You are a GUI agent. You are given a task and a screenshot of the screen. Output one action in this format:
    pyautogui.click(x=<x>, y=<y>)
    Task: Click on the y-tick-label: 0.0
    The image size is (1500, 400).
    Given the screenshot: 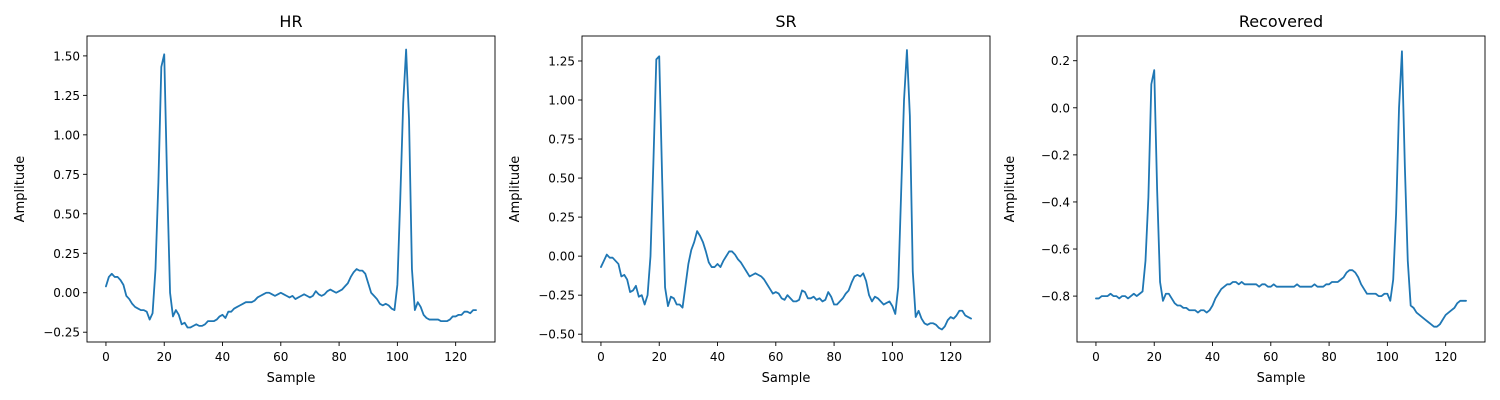 What is the action you would take?
    pyautogui.click(x=1060, y=108)
    